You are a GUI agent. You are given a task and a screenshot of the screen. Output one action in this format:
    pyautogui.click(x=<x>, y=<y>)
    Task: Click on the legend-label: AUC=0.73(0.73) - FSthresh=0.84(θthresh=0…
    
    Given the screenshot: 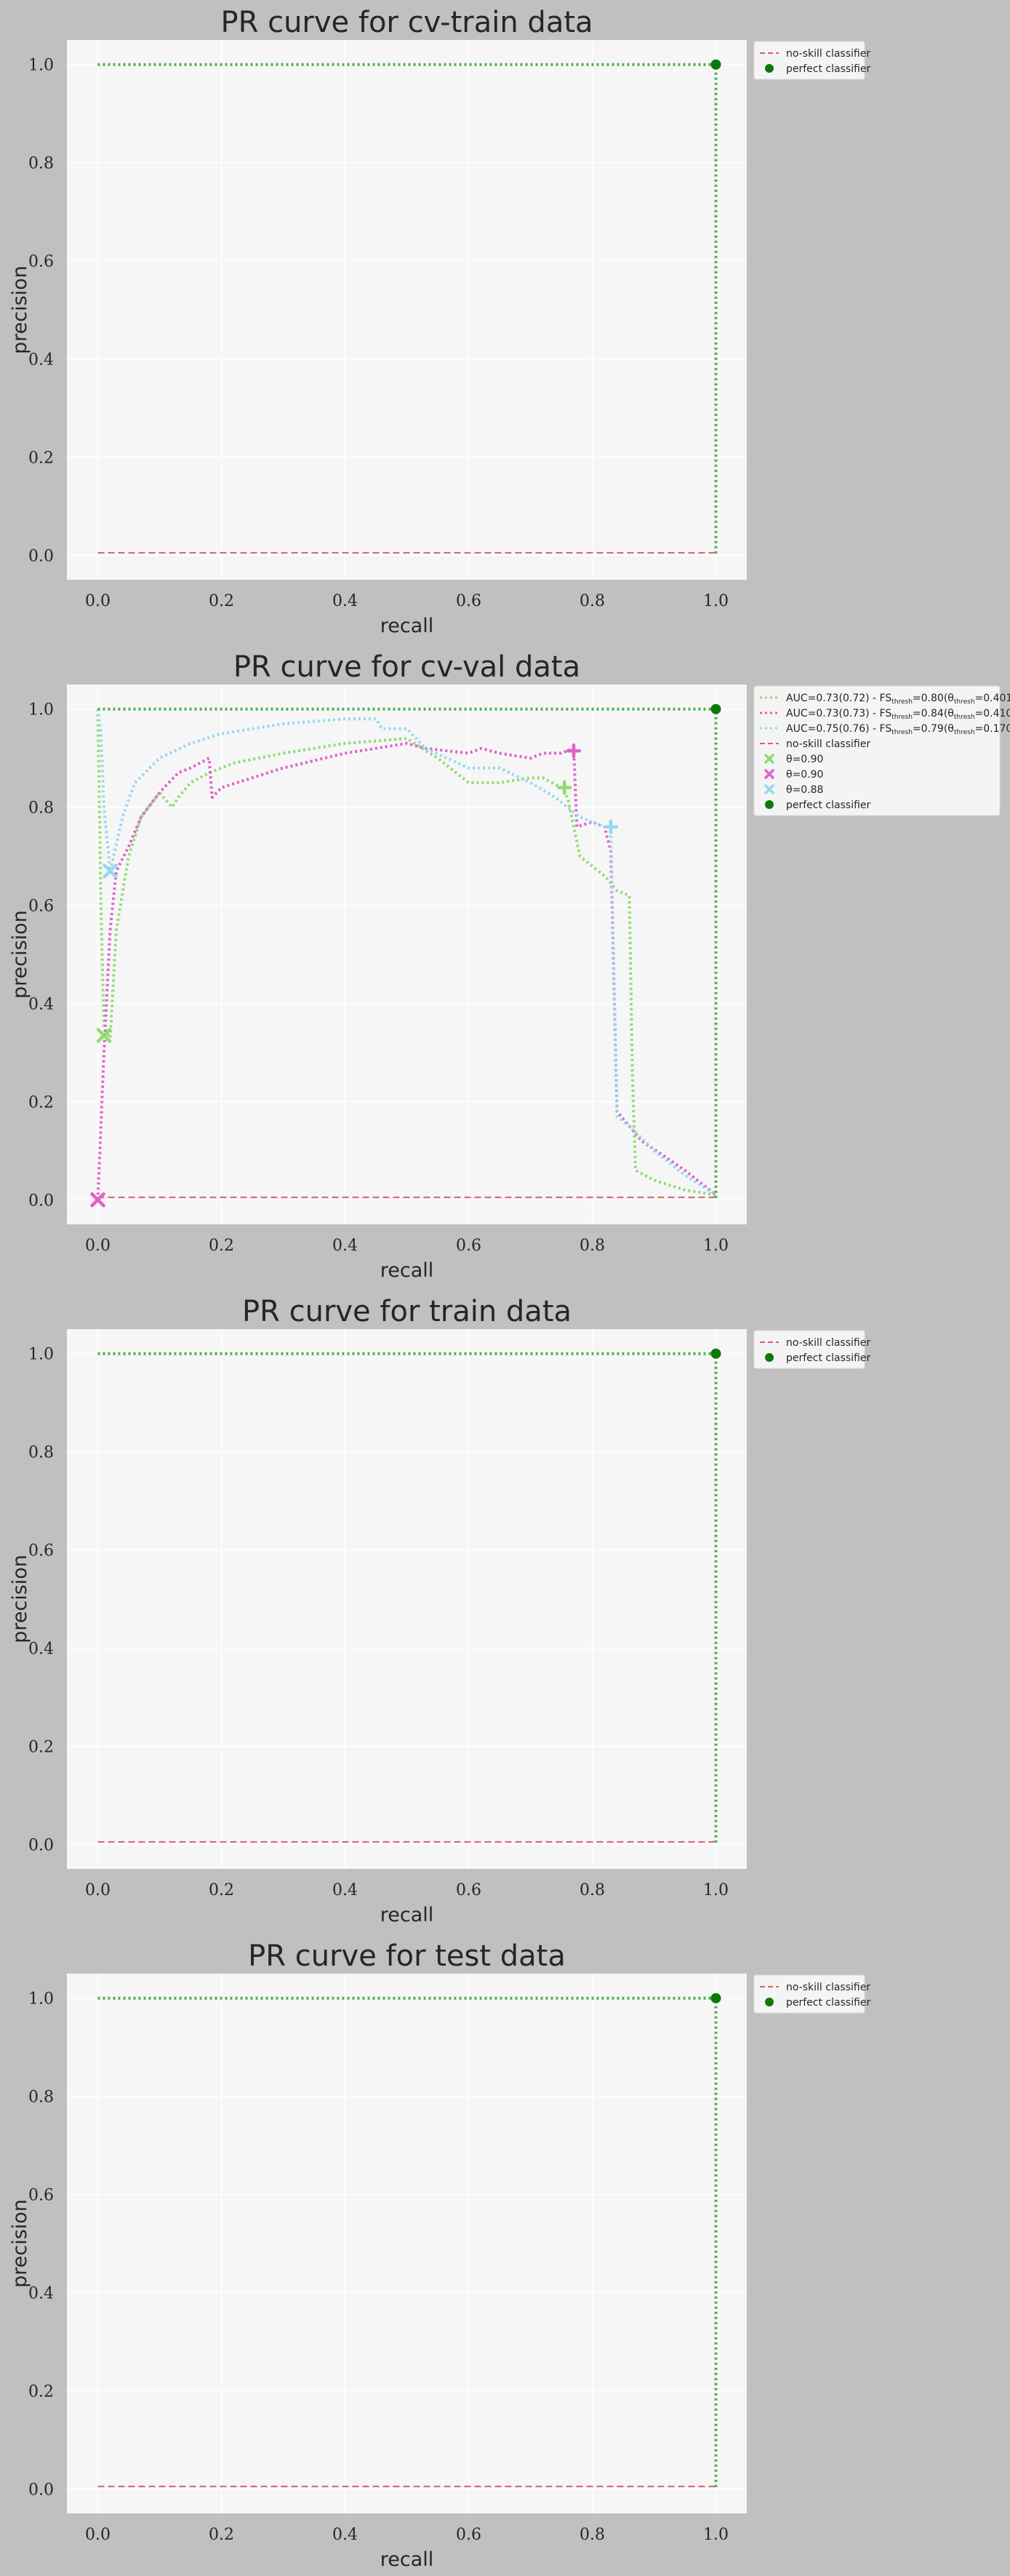 What is the action you would take?
    pyautogui.click(x=898, y=714)
    